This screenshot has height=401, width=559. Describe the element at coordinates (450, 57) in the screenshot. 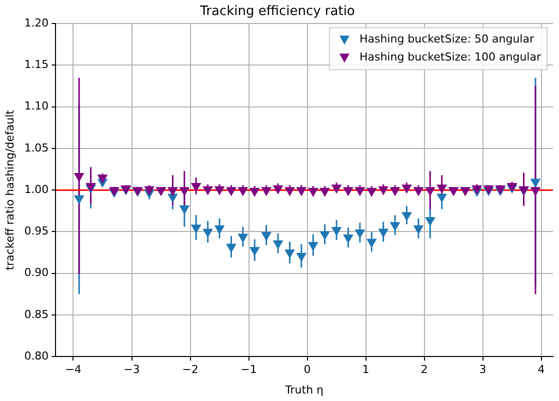

I see `legend-label: Hashing bucketSize: 100 angular` at that location.